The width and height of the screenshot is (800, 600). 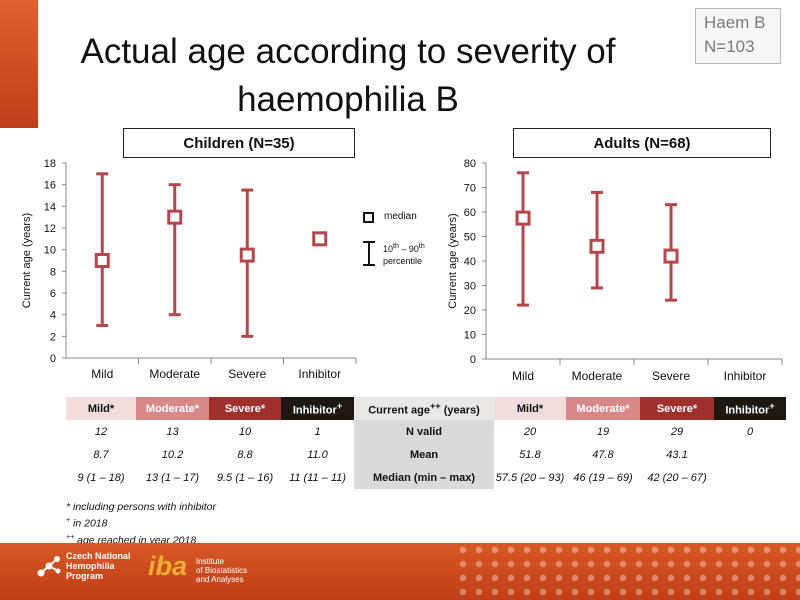 What do you see at coordinates (369, 253) in the screenshot?
I see `legend-range-icon` at bounding box center [369, 253].